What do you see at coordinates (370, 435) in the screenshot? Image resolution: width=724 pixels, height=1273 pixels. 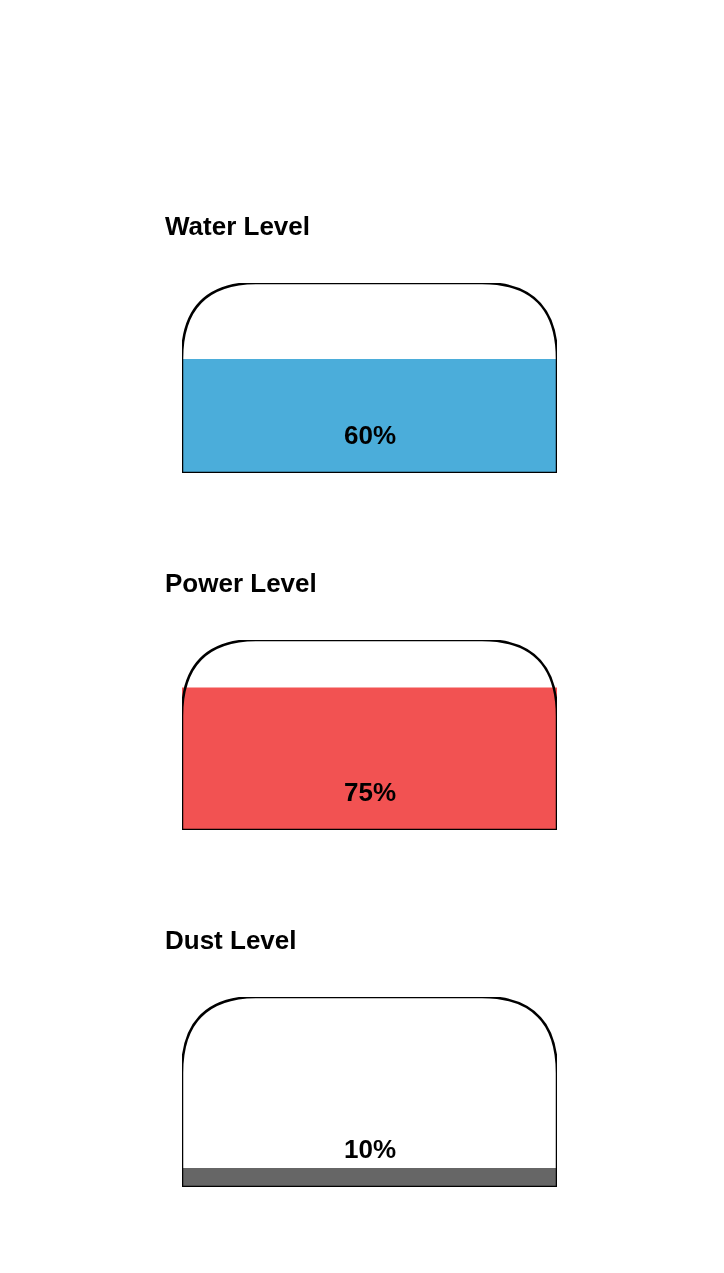 I see `data-label: 60%` at bounding box center [370, 435].